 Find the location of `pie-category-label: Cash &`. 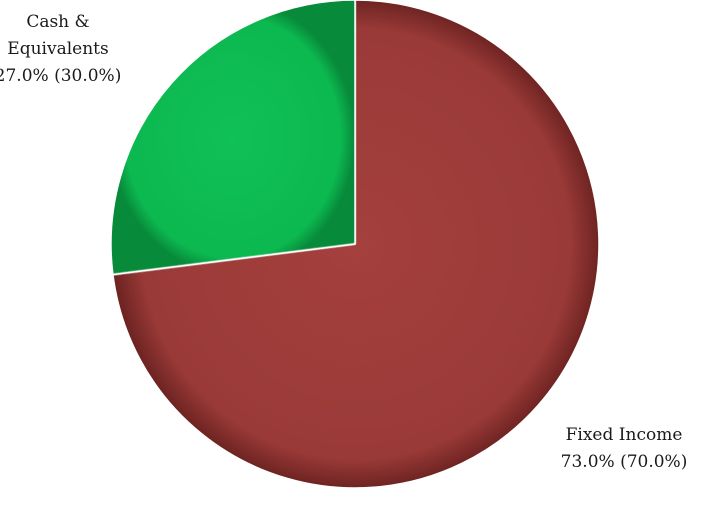

pie-category-label: Cash & is located at coordinates (57, 22).